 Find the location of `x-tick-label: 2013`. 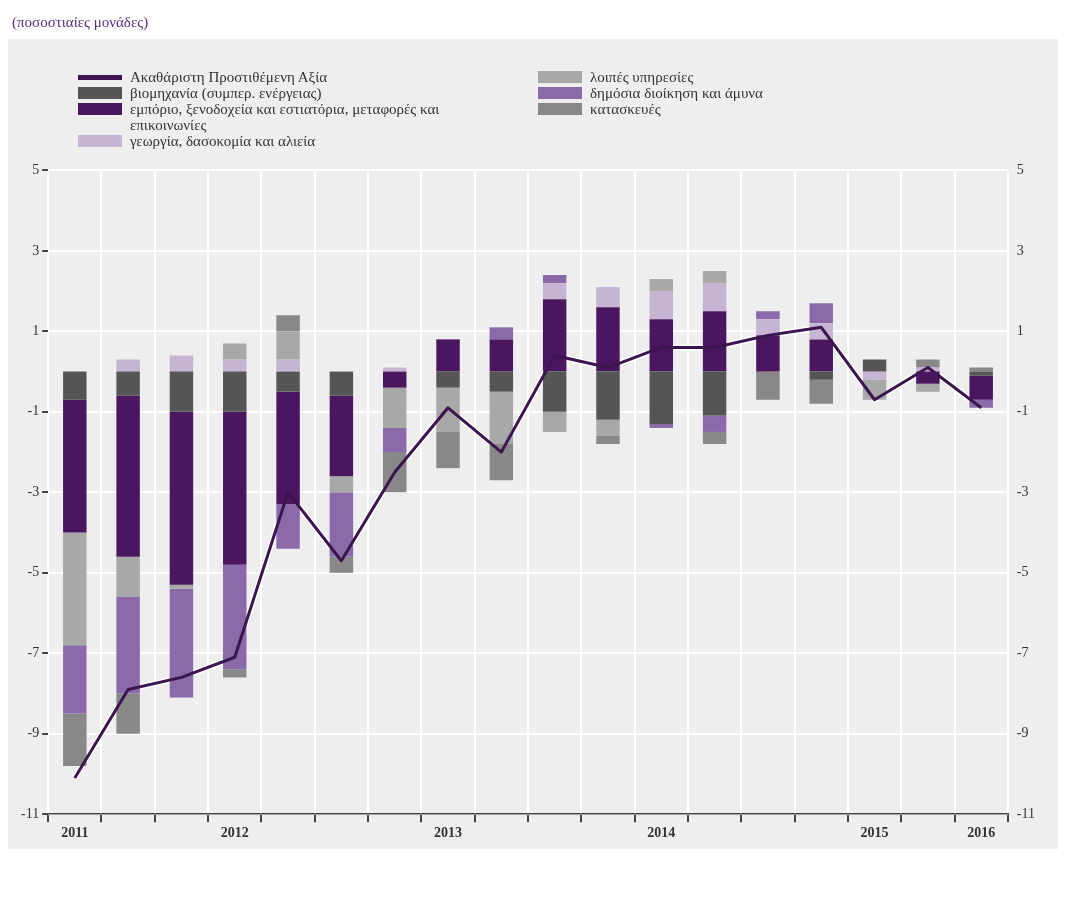

x-tick-label: 2013 is located at coordinates (448, 833).